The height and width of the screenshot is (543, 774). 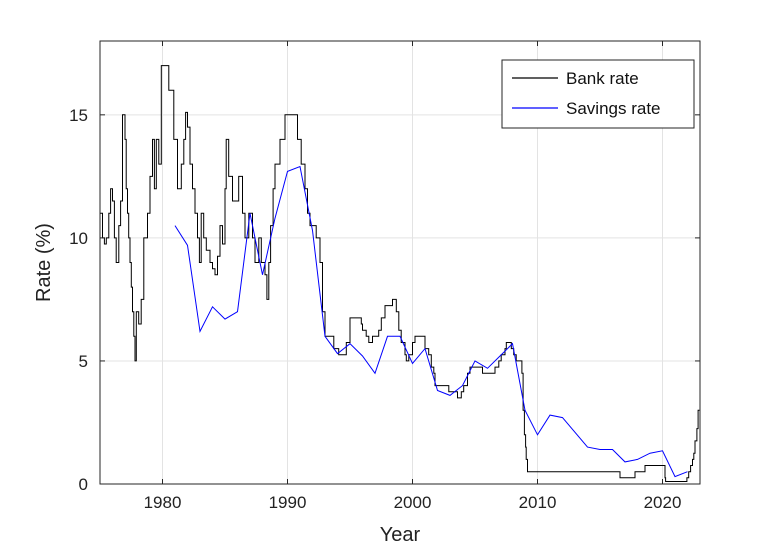 What do you see at coordinates (78, 238) in the screenshot?
I see `y-tick-label: 10` at bounding box center [78, 238].